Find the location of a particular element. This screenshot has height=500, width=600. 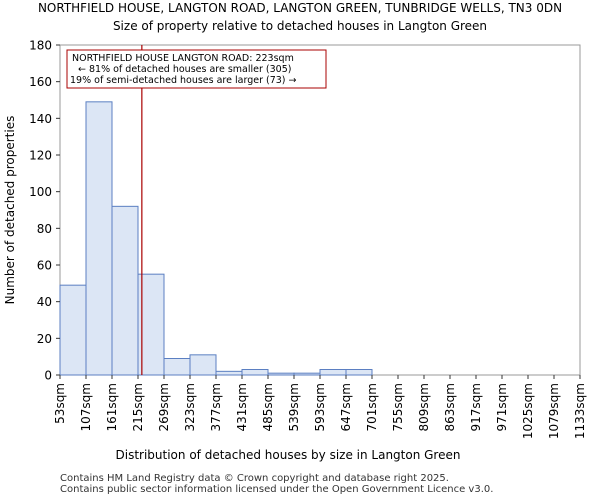

histogram-bar-431sqm is located at coordinates (255, 372).